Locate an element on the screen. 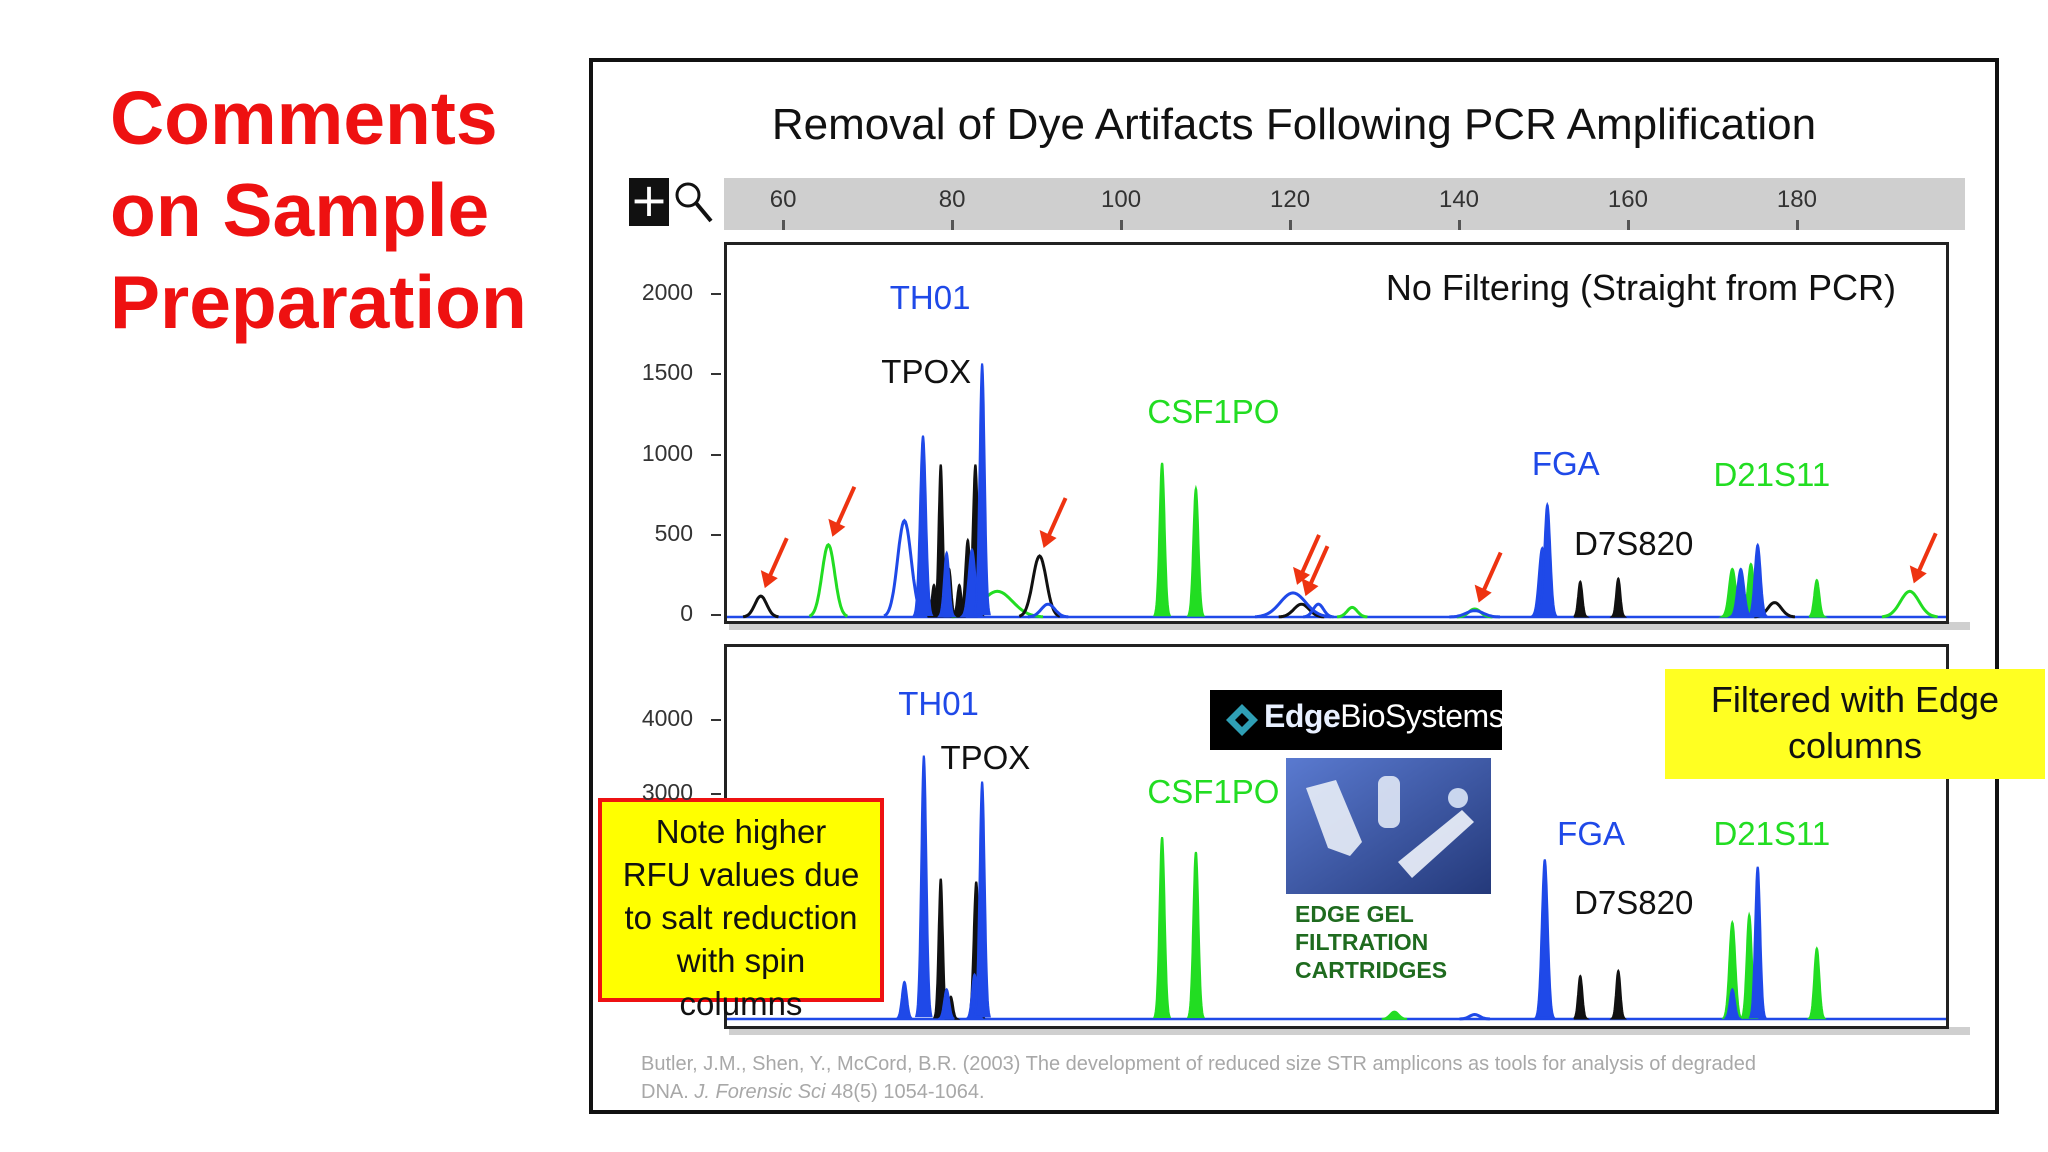 Image resolution: width=2048 pixels, height=1152 pixels. cartridge-label: EDGE GEL FILTRATION CARTRIDGES is located at coordinates (1371, 942).